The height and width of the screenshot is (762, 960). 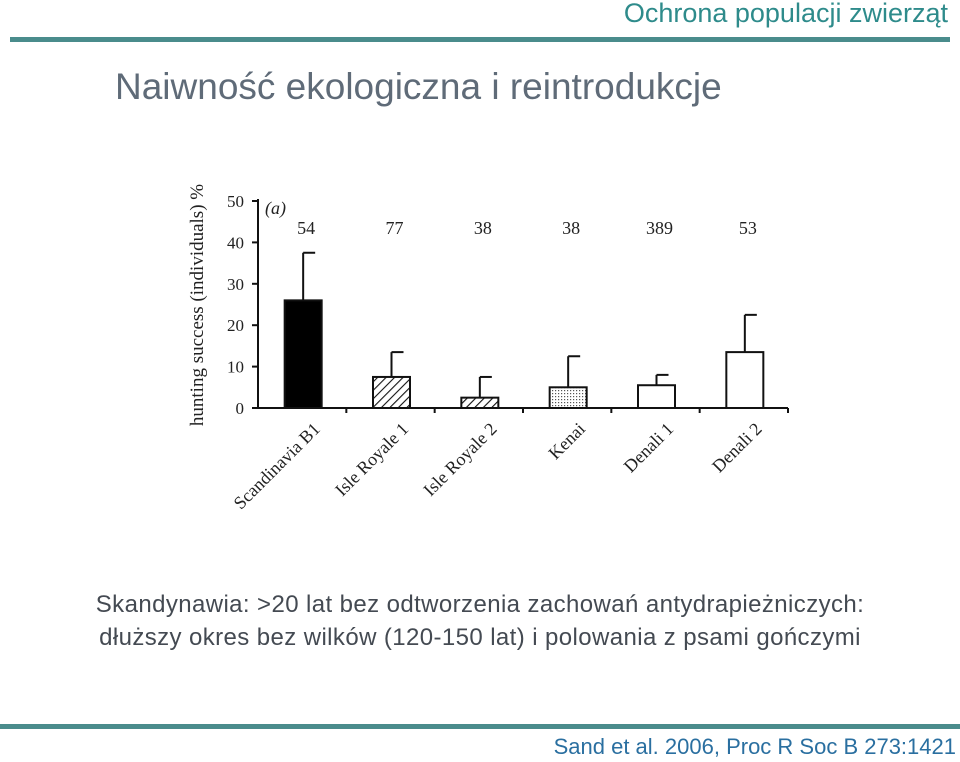 I want to click on category-label: Denali 2, so click(x=737, y=448).